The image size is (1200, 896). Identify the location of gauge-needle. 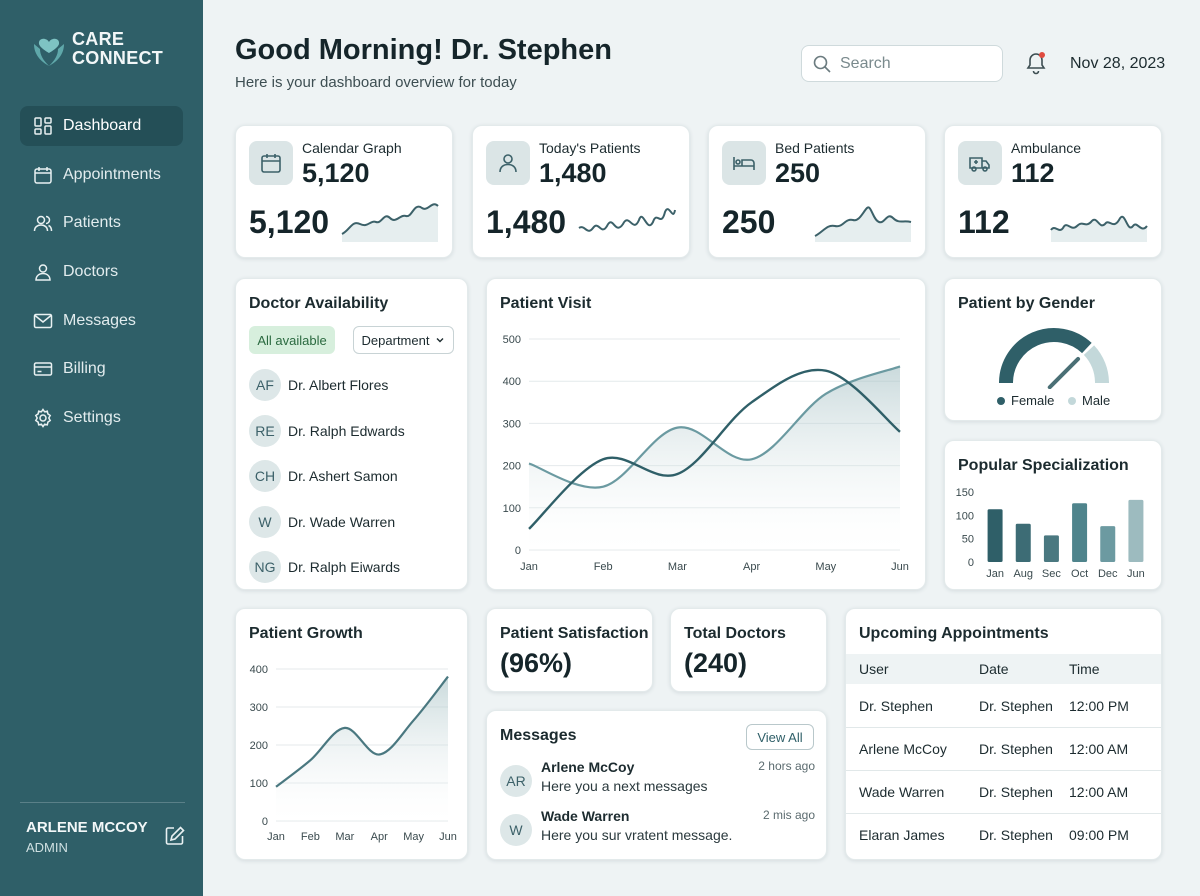
(1064, 372).